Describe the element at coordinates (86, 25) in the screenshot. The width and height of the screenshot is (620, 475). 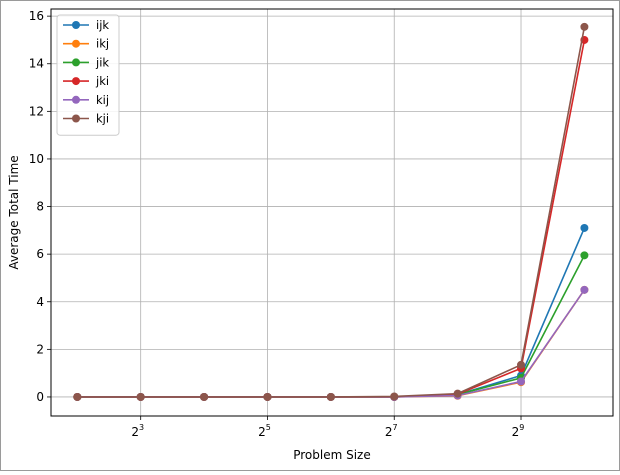
I see `legend-entry: ijk` at that location.